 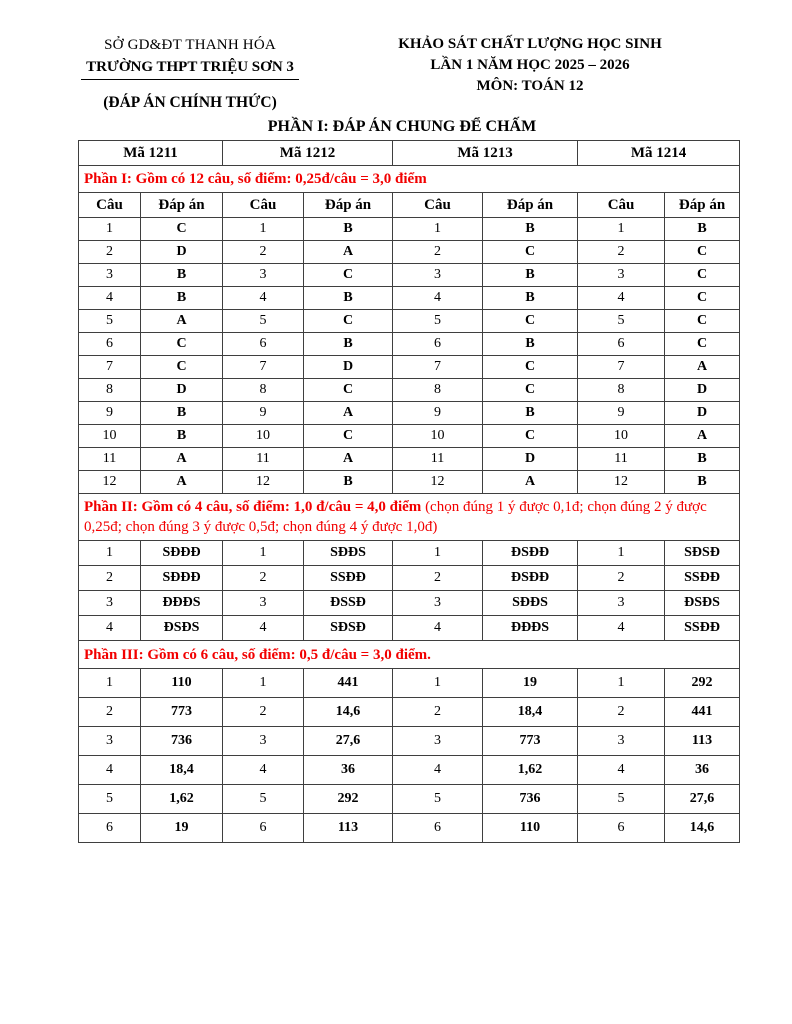 I want to click on school-name: TRƯỜNG THPT TRIỆU SƠN 3, so click(x=190, y=68).